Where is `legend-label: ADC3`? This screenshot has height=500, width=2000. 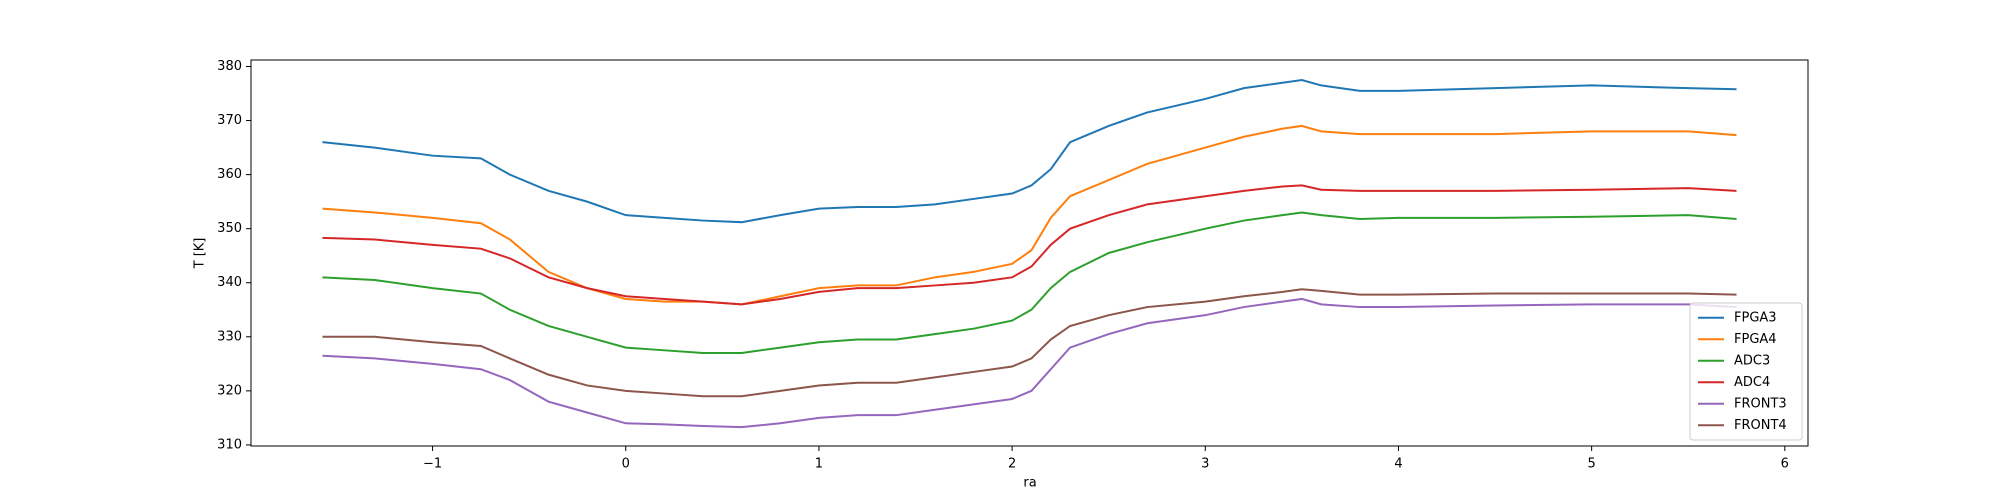
legend-label: ADC3 is located at coordinates (1752, 360).